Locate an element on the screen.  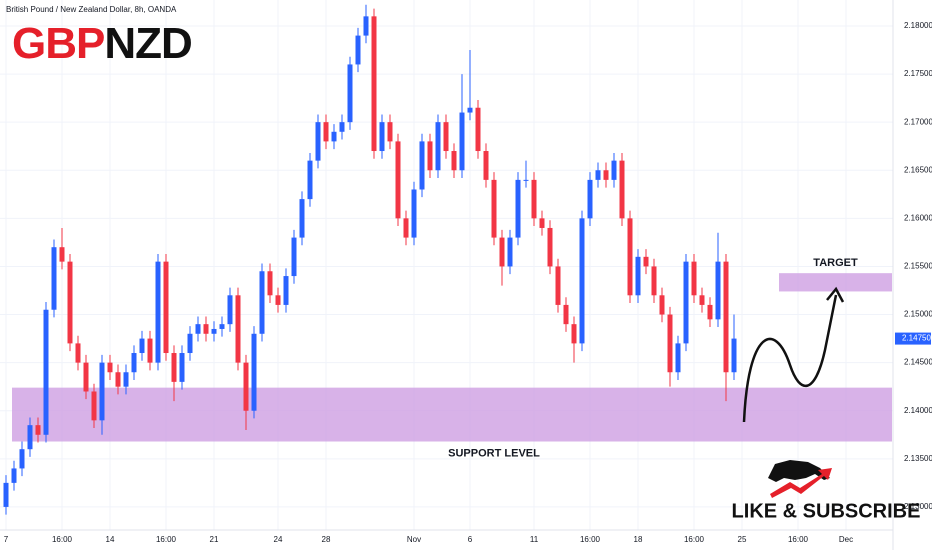
time-axis is located at coordinates (446, 540).